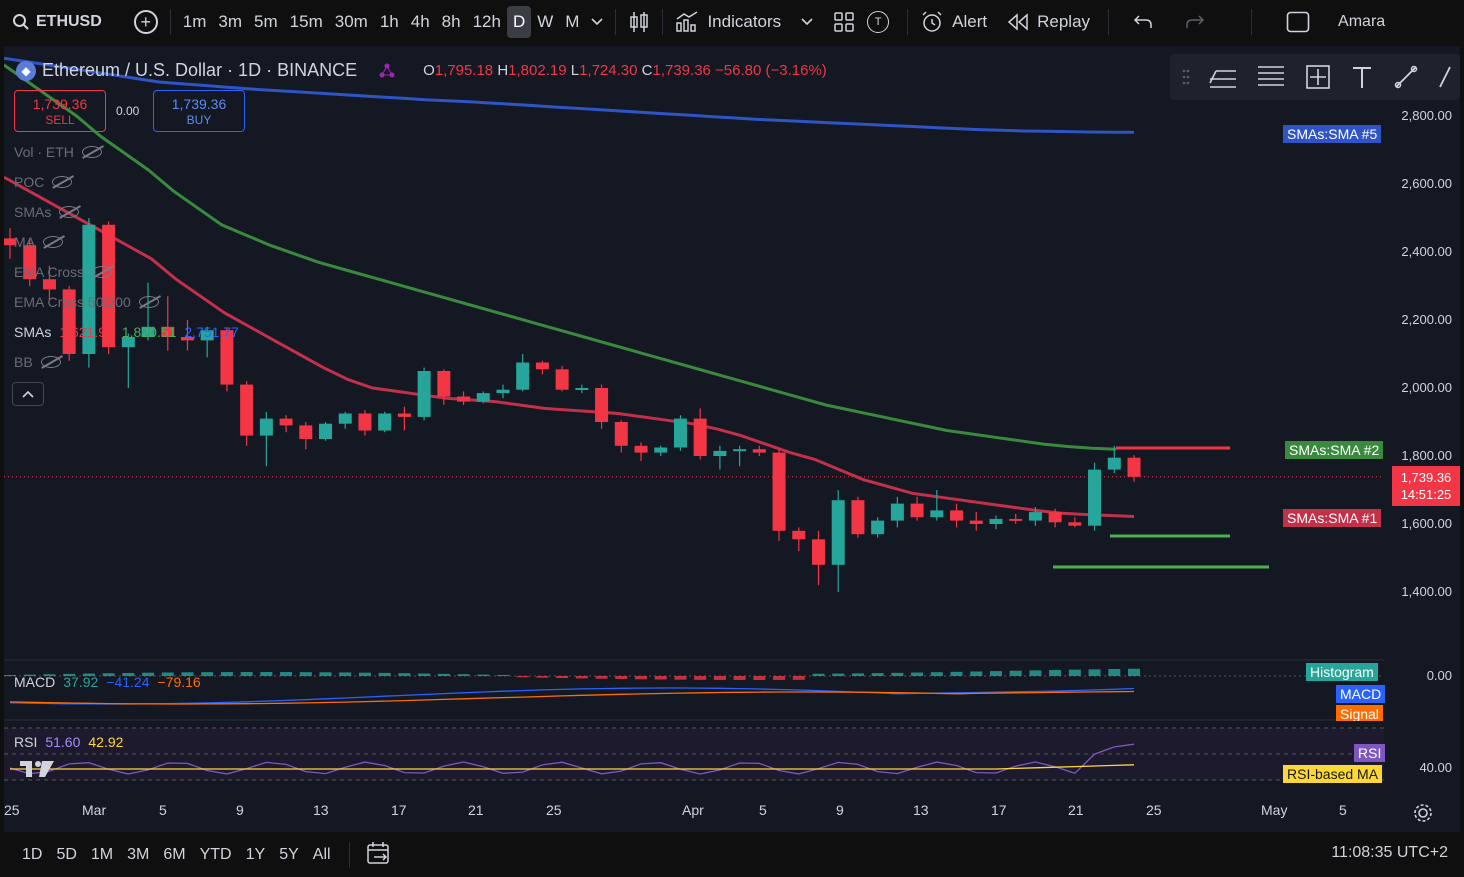 This screenshot has width=1464, height=877. I want to click on collapse-legend-button, so click(28, 394).